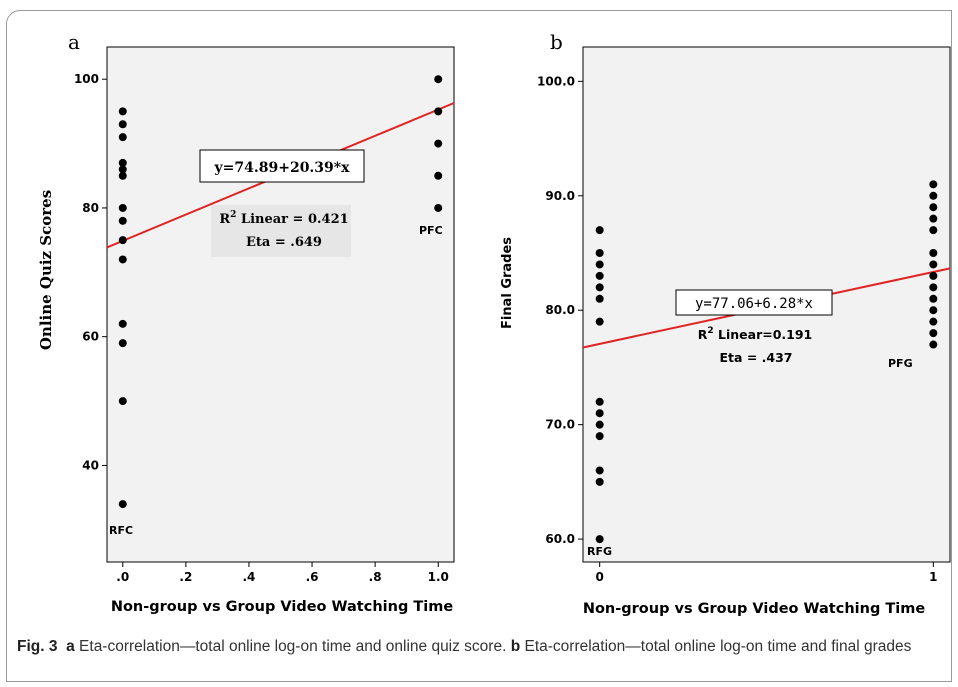  Describe the element at coordinates (933, 577) in the screenshot. I see `x-tick-label-b-1: 1` at that location.